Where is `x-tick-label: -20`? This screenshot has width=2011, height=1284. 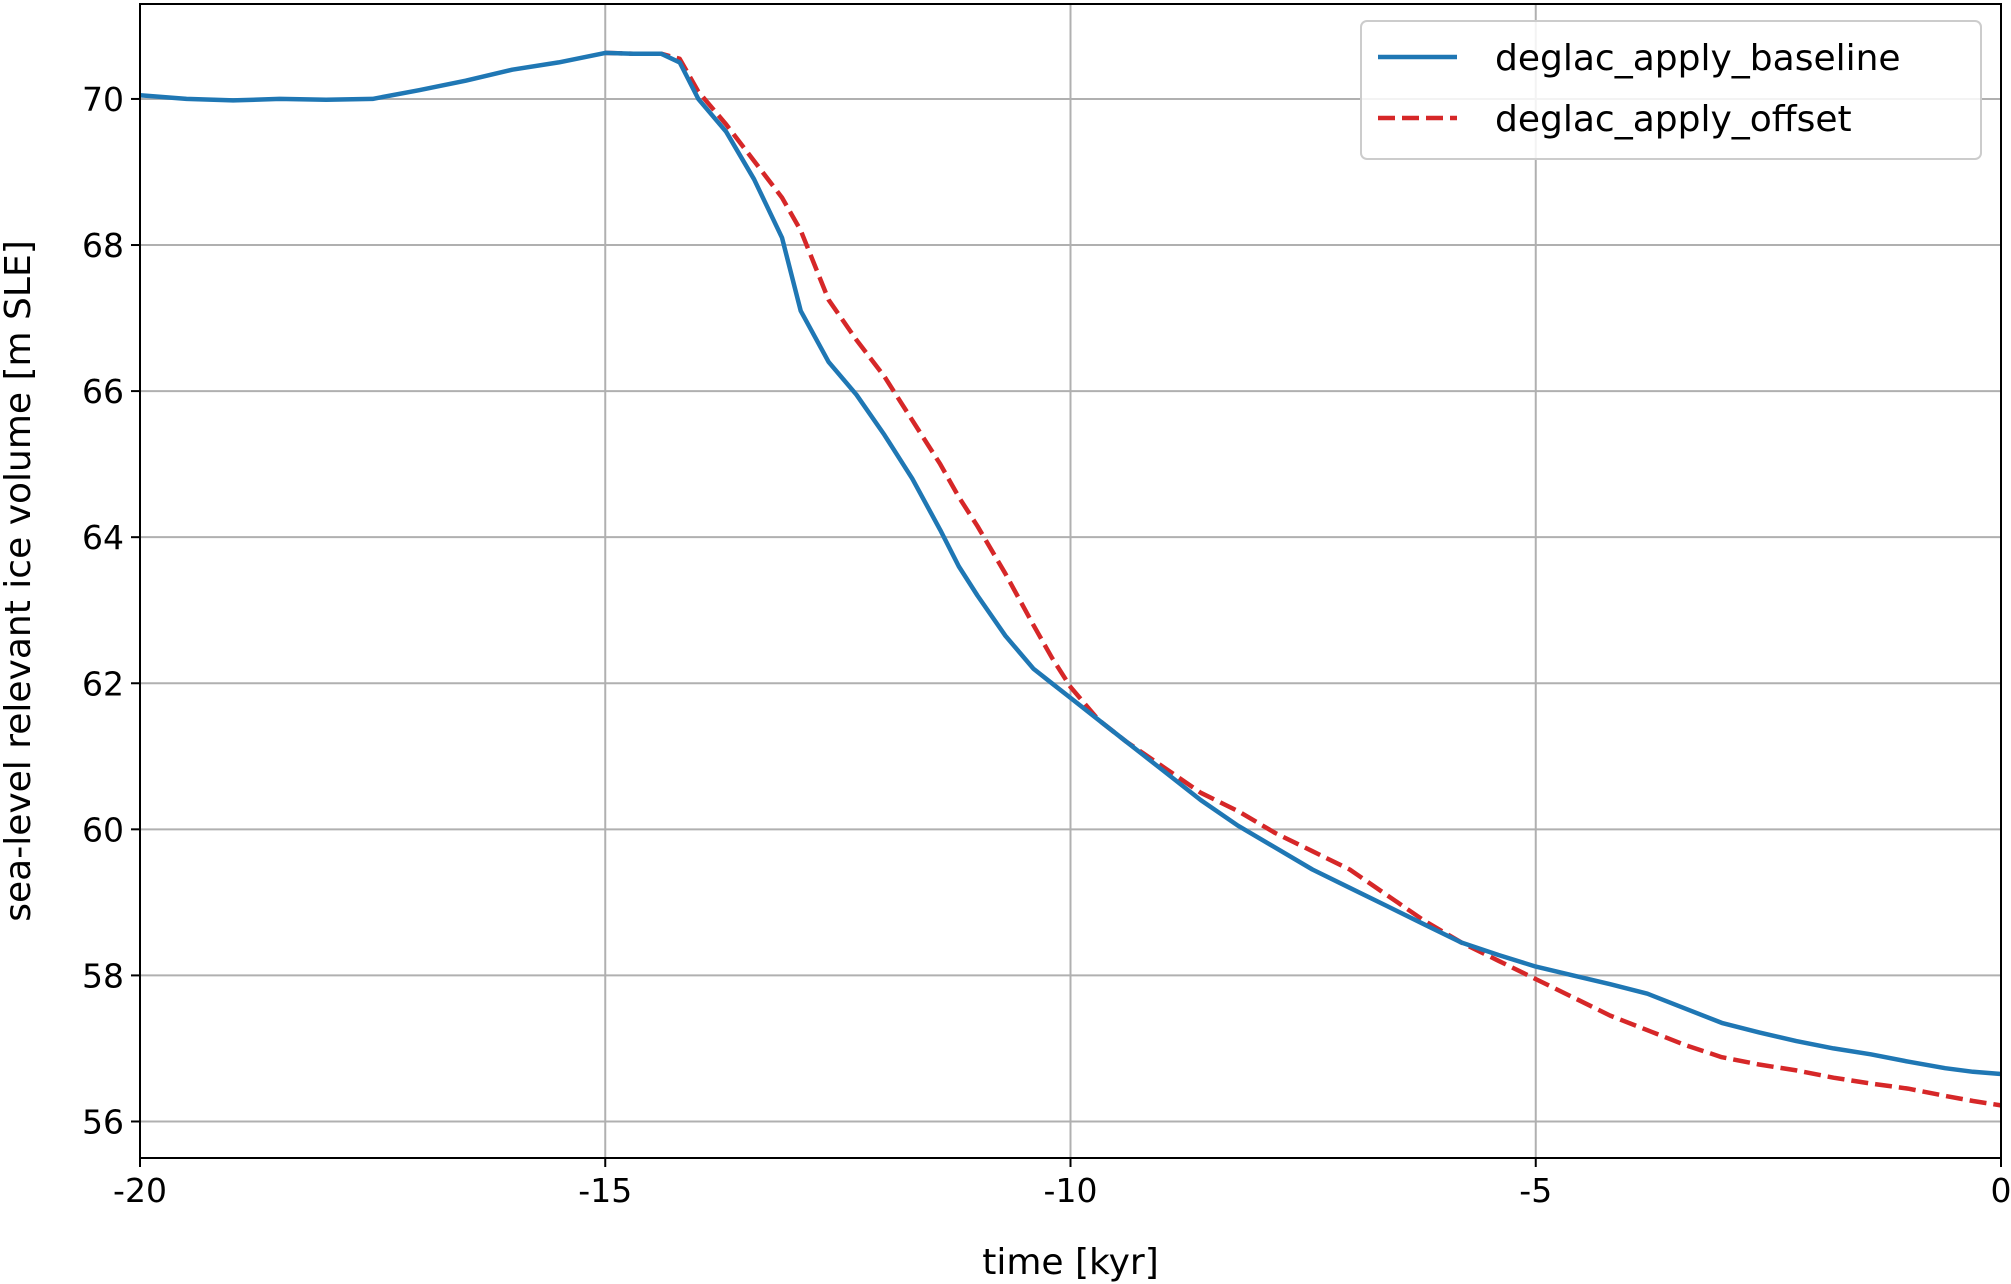
x-tick-label: -20 is located at coordinates (140, 1190).